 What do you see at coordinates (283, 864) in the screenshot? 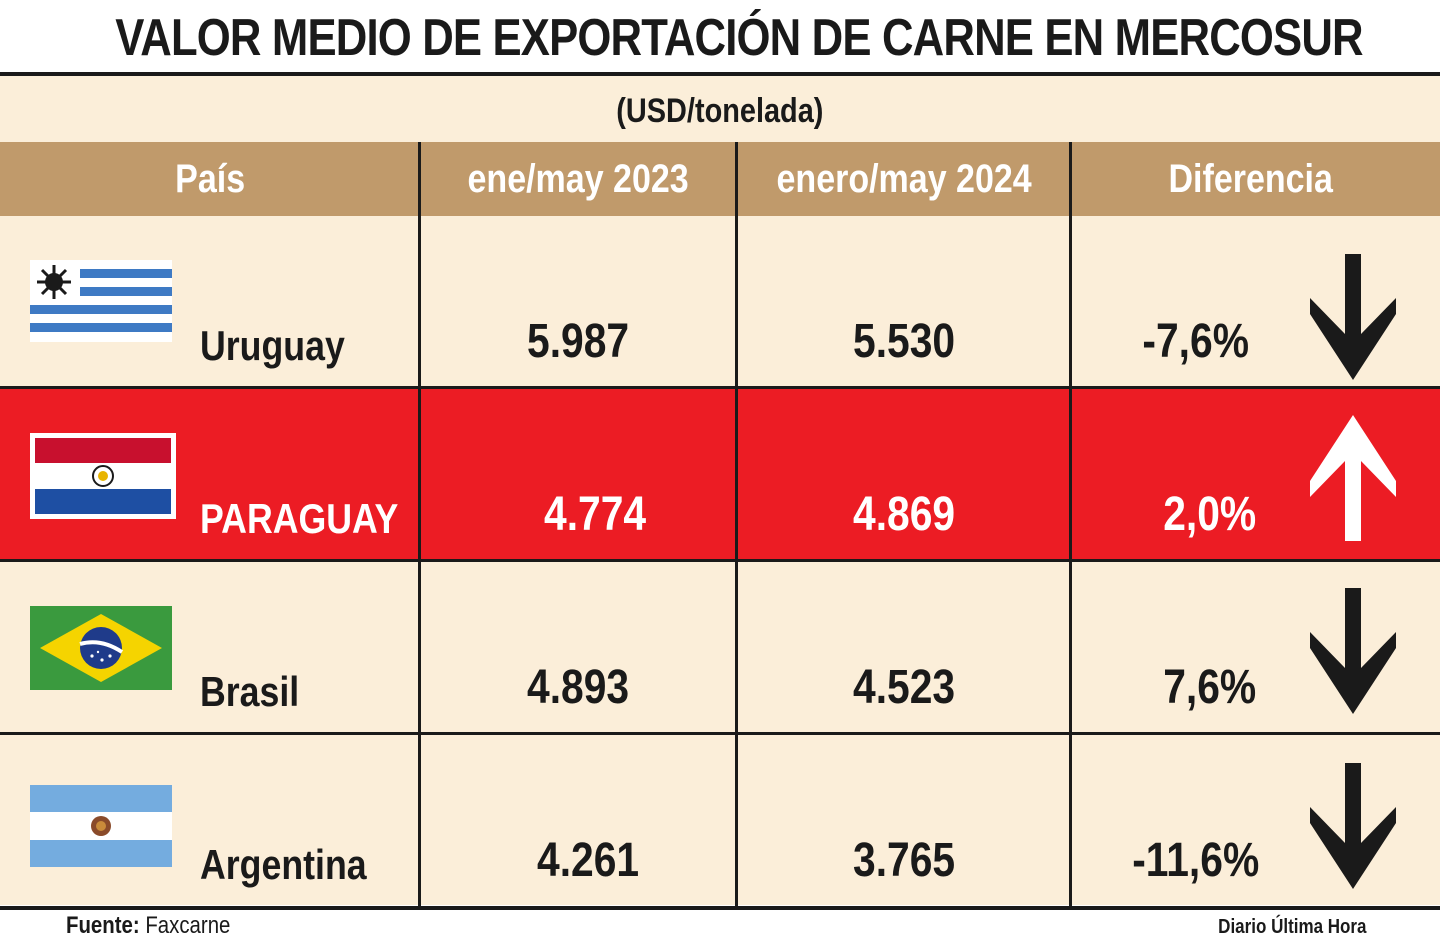
I see `country-name: Argentina` at bounding box center [283, 864].